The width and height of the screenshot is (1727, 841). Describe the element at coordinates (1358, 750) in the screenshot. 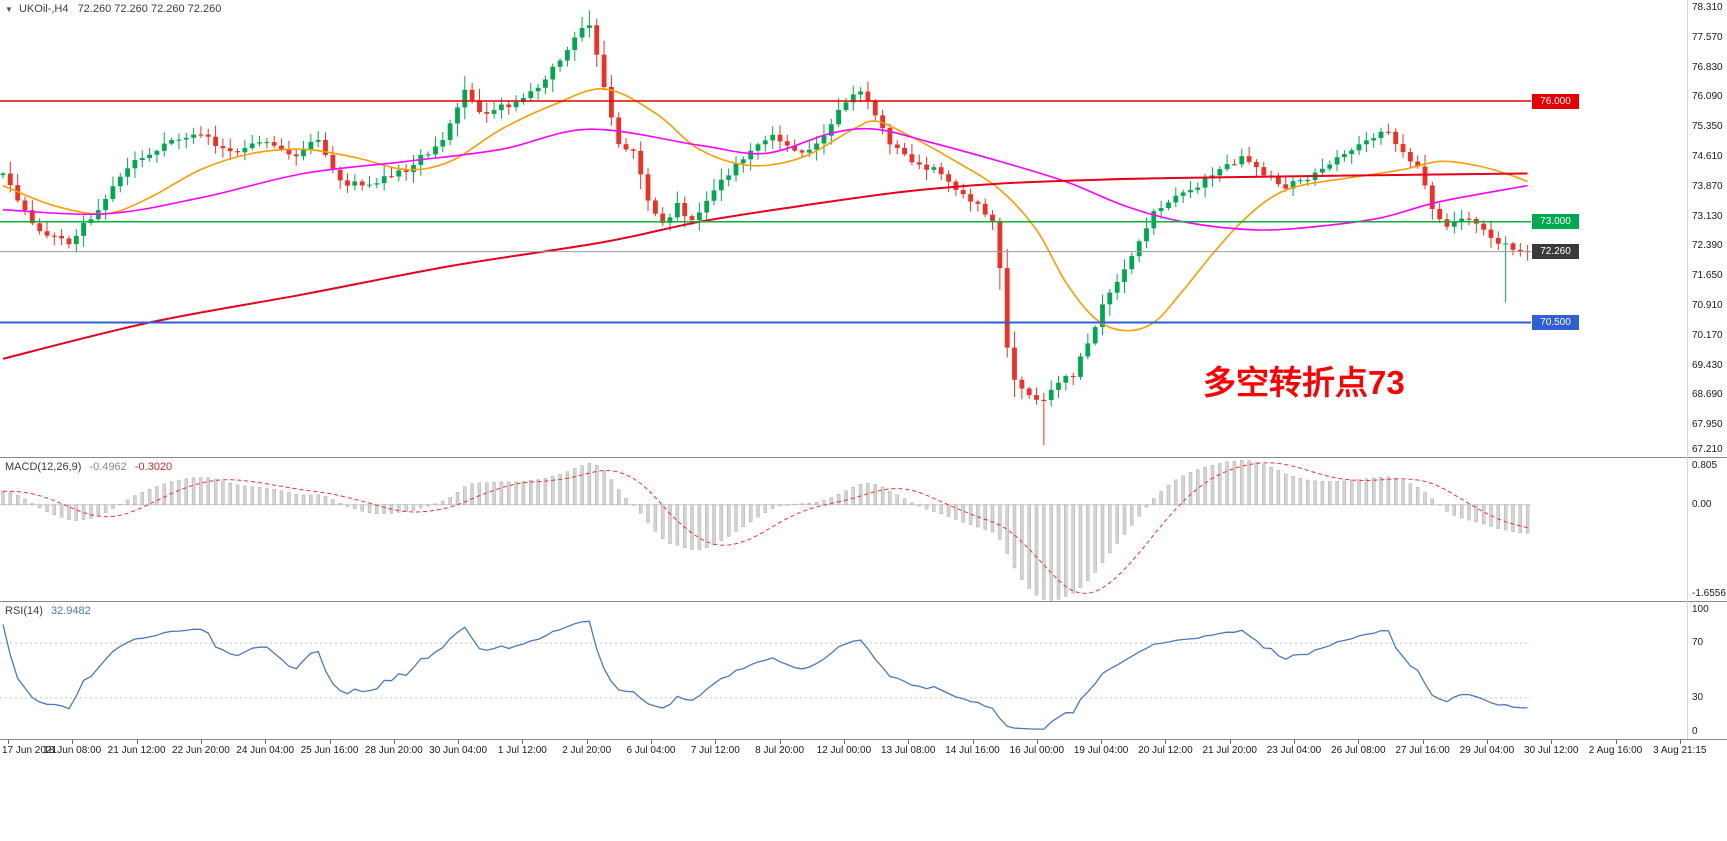

I see `time-axis-label: 26 Jul 08:00` at that location.